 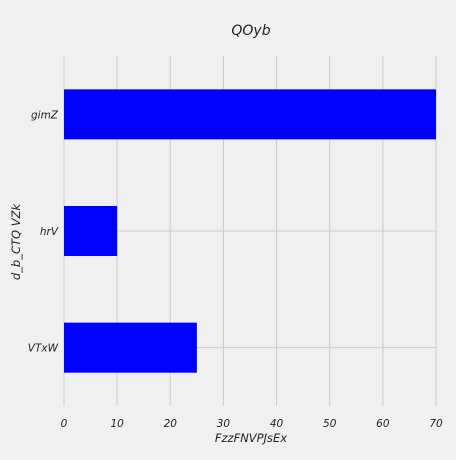 What do you see at coordinates (330, 424) in the screenshot?
I see `x-tick-label: 50` at bounding box center [330, 424].